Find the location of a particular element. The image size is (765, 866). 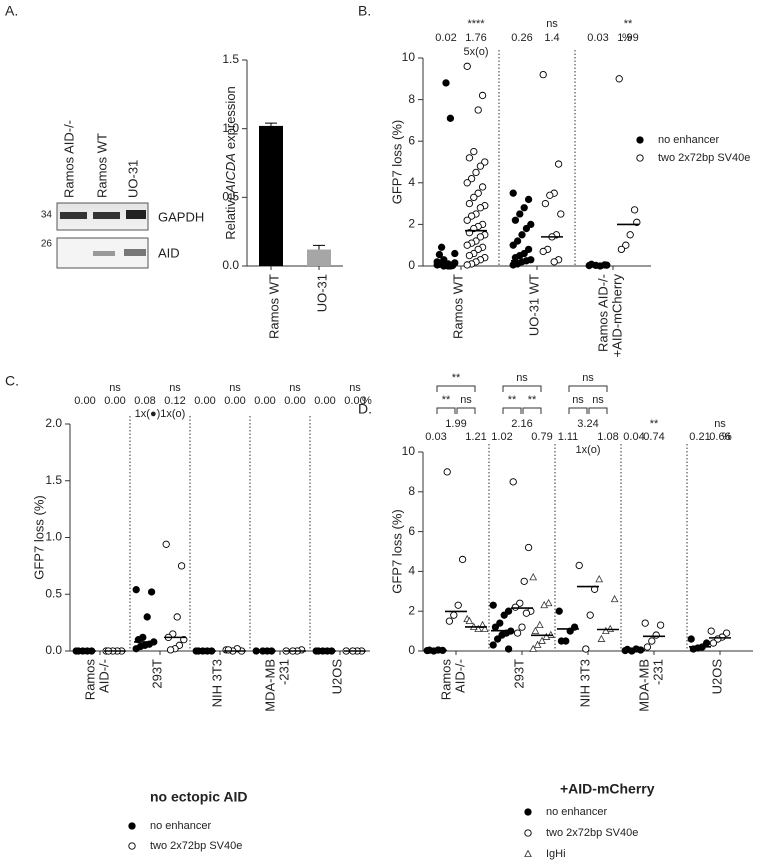

mw-marker: 34 is located at coordinates (47, 215).